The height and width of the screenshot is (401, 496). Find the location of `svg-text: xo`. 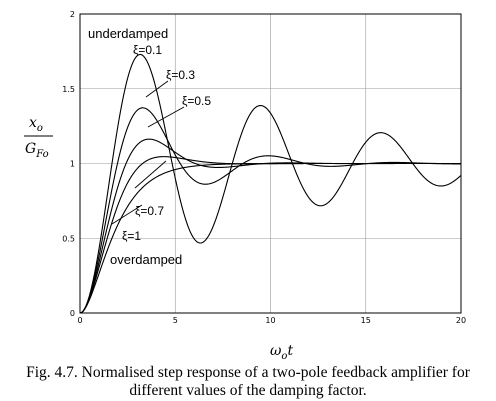

svg-text: xo is located at coordinates (36, 124).